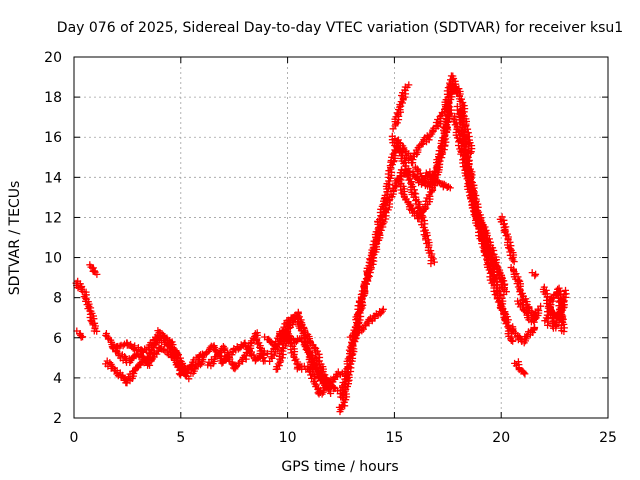  I want to click on y-tick-label: 16, so click(53, 138).